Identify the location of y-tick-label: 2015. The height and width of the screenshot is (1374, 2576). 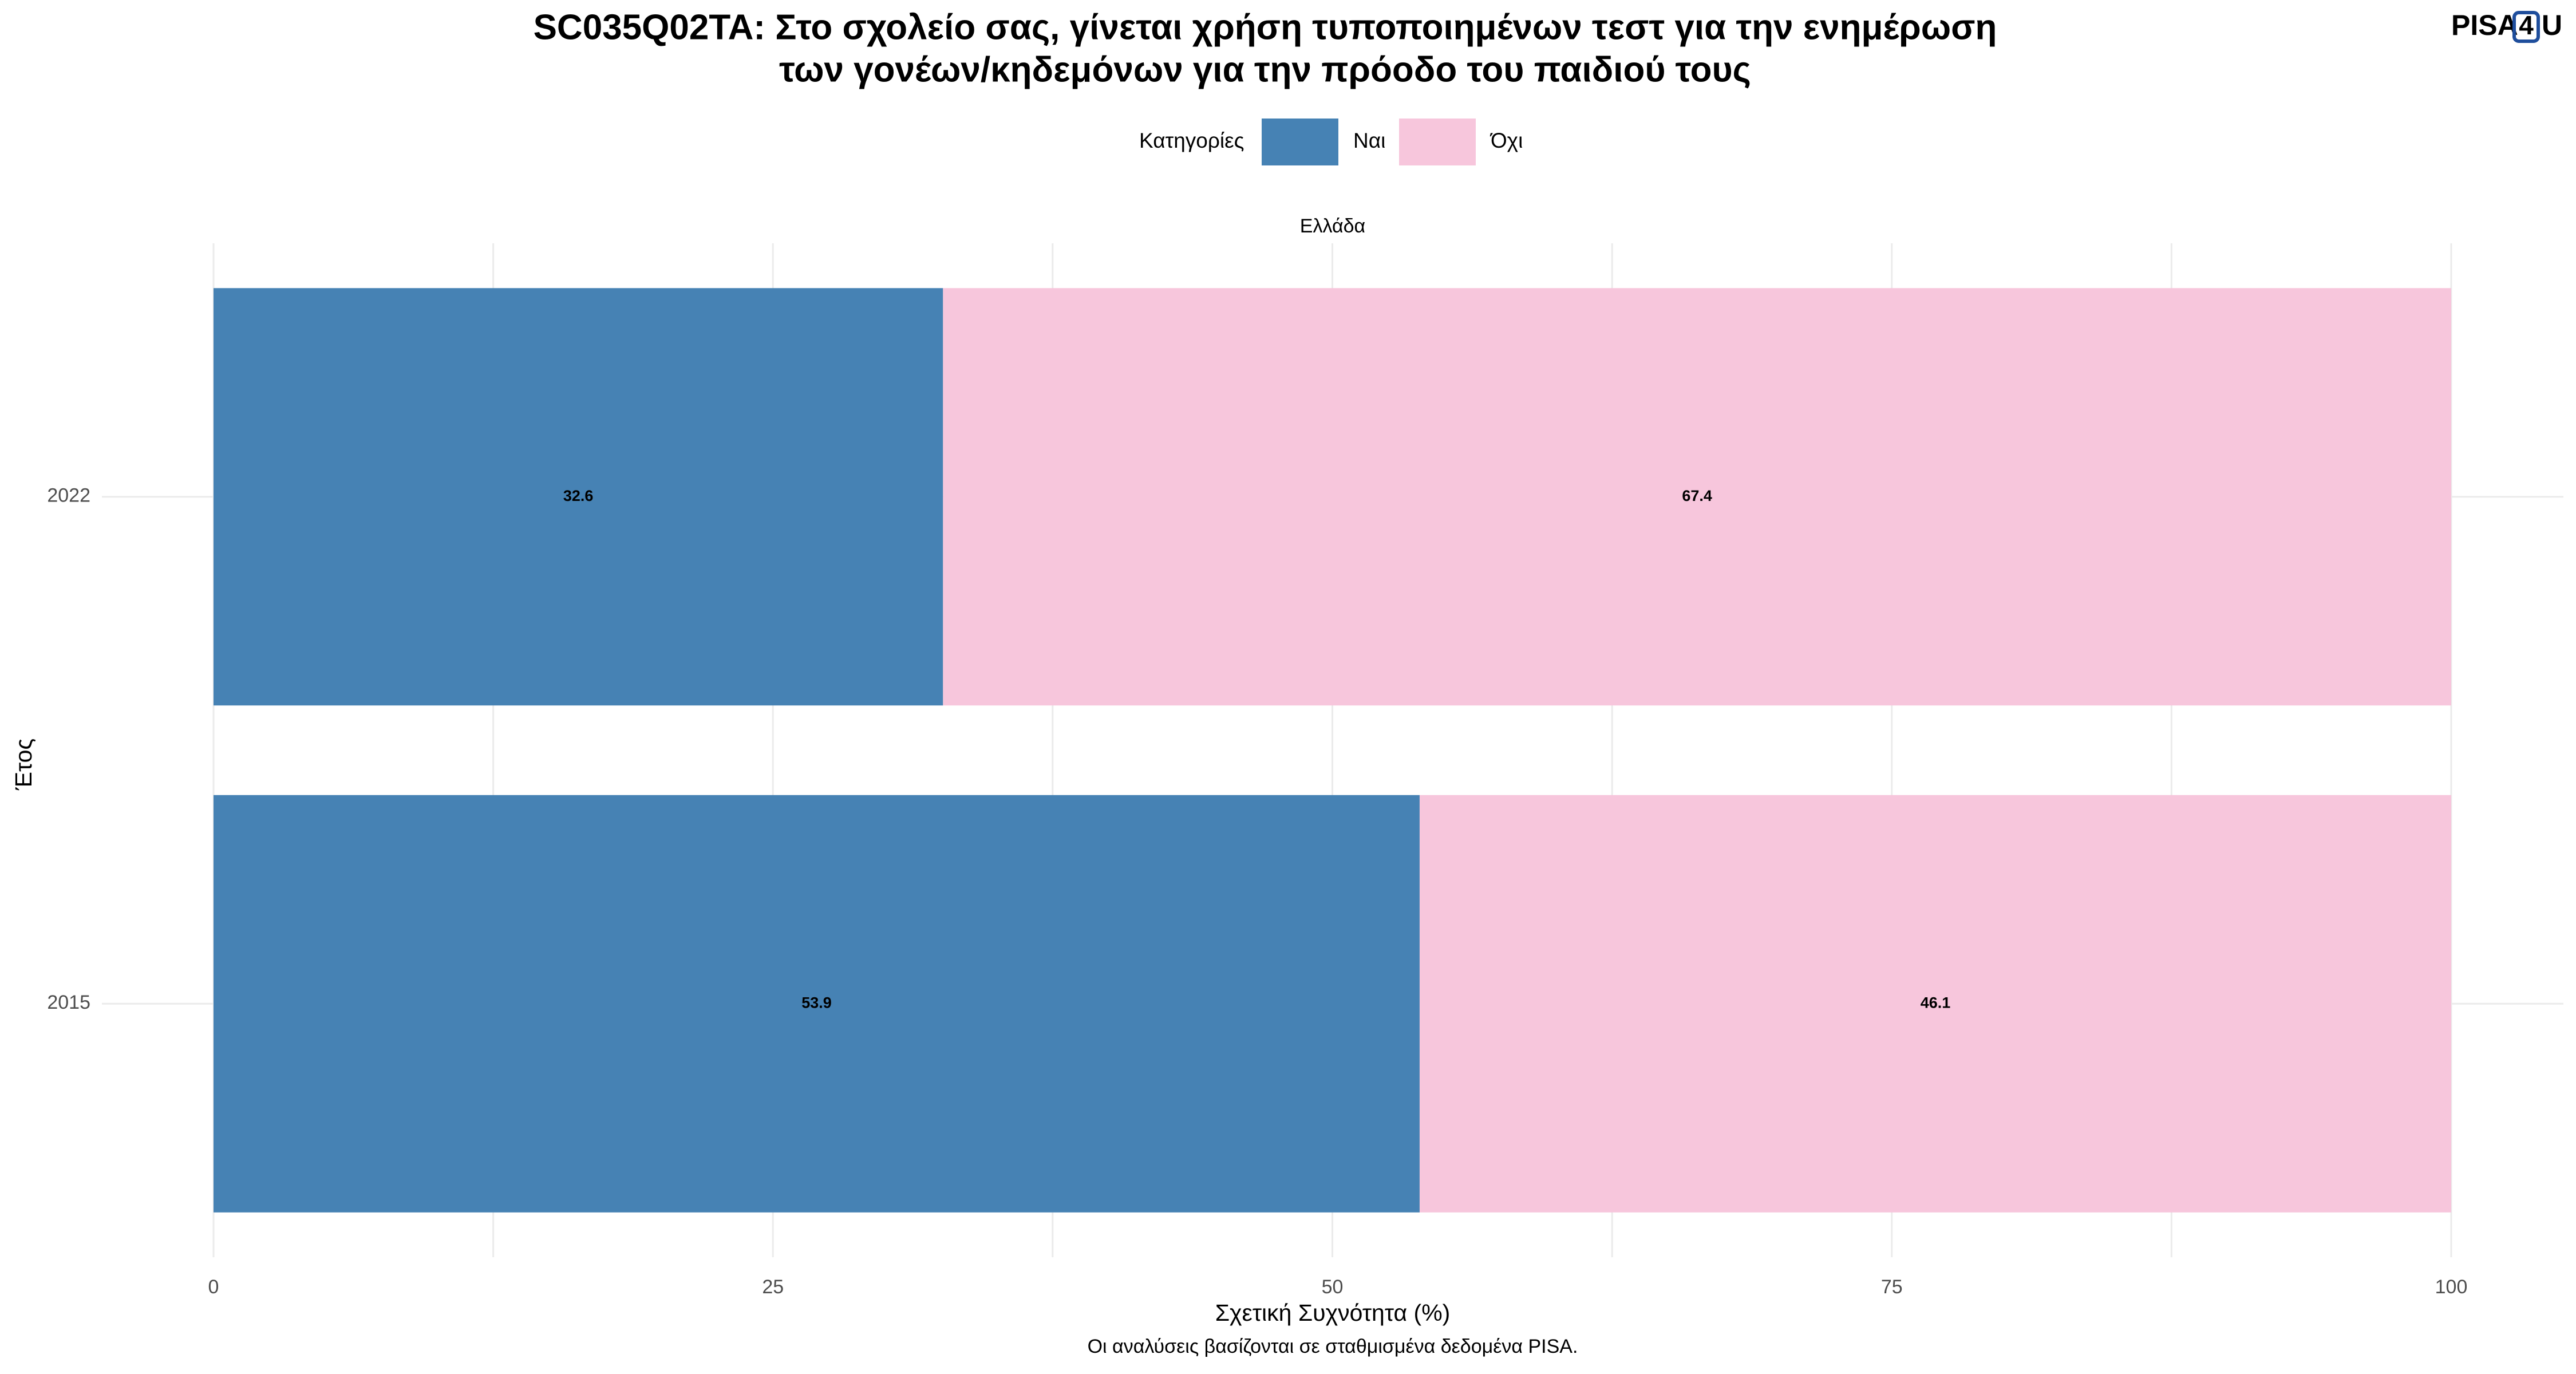
(68, 1003).